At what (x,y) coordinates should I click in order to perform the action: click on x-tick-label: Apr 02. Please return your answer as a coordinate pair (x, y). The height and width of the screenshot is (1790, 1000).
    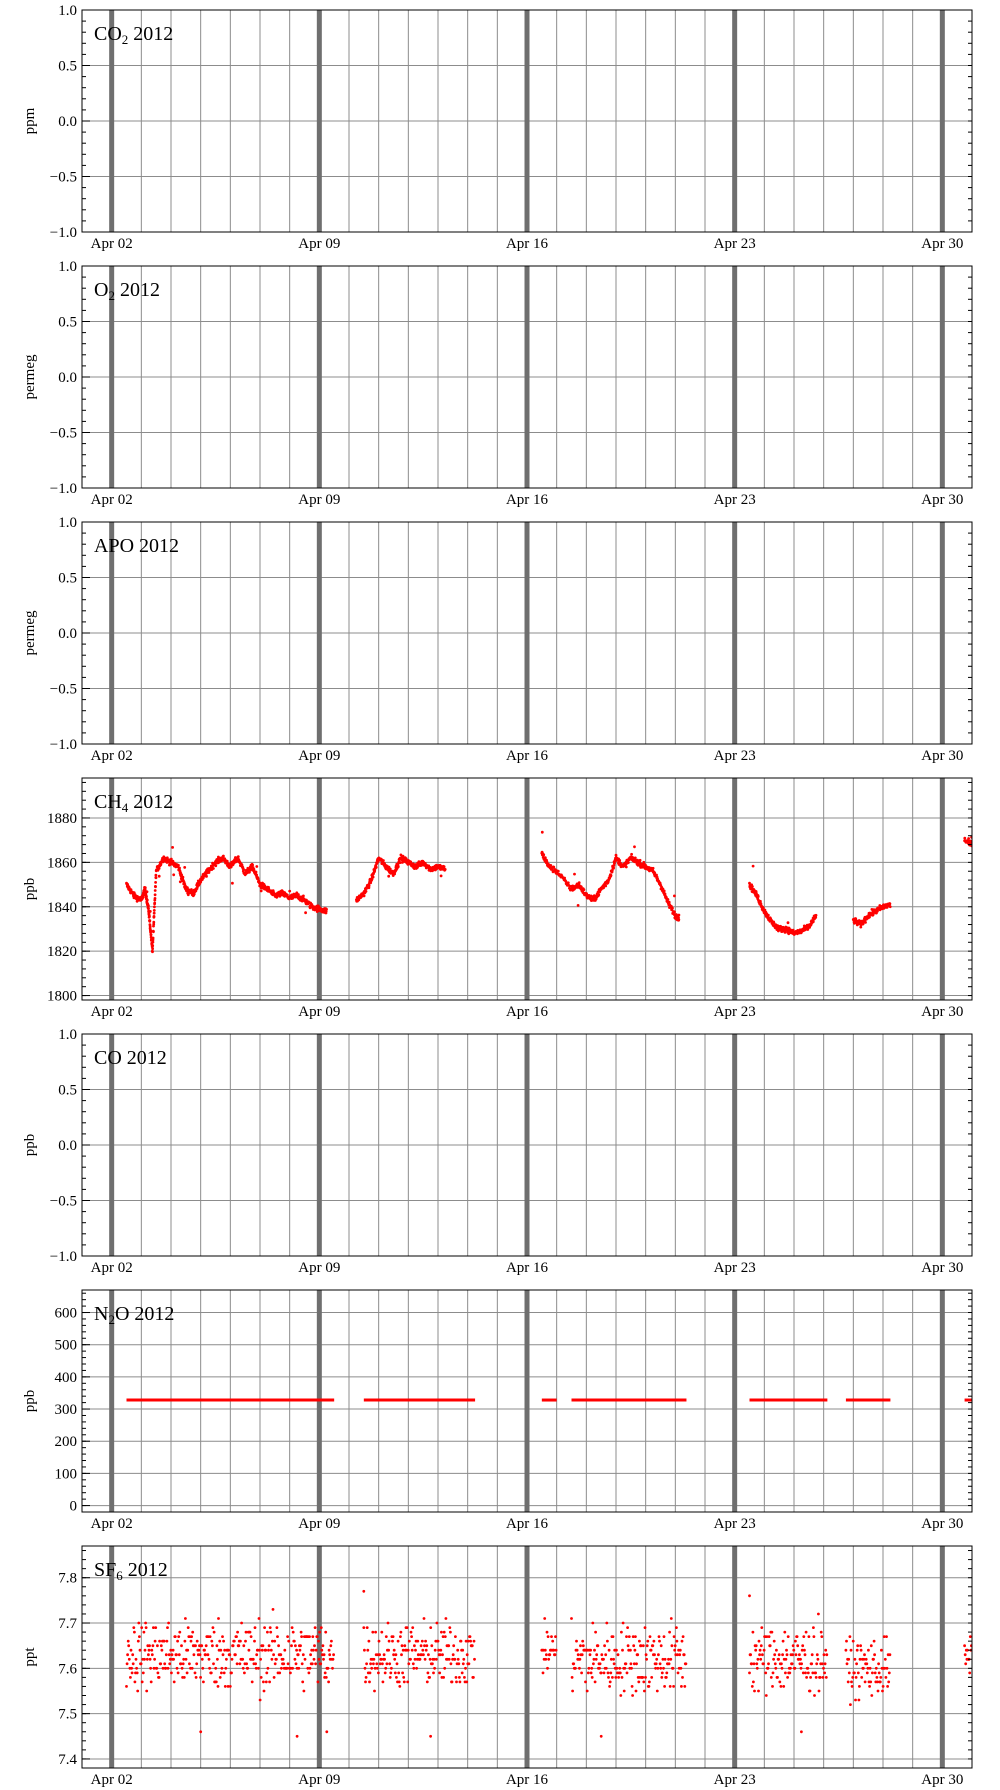
    Looking at the image, I should click on (112, 1780).